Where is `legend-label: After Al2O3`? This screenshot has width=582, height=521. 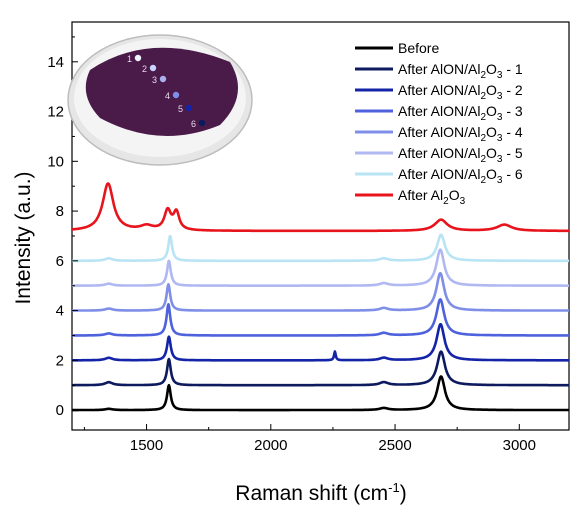
legend-label: After Al2O3 is located at coordinates (432, 197).